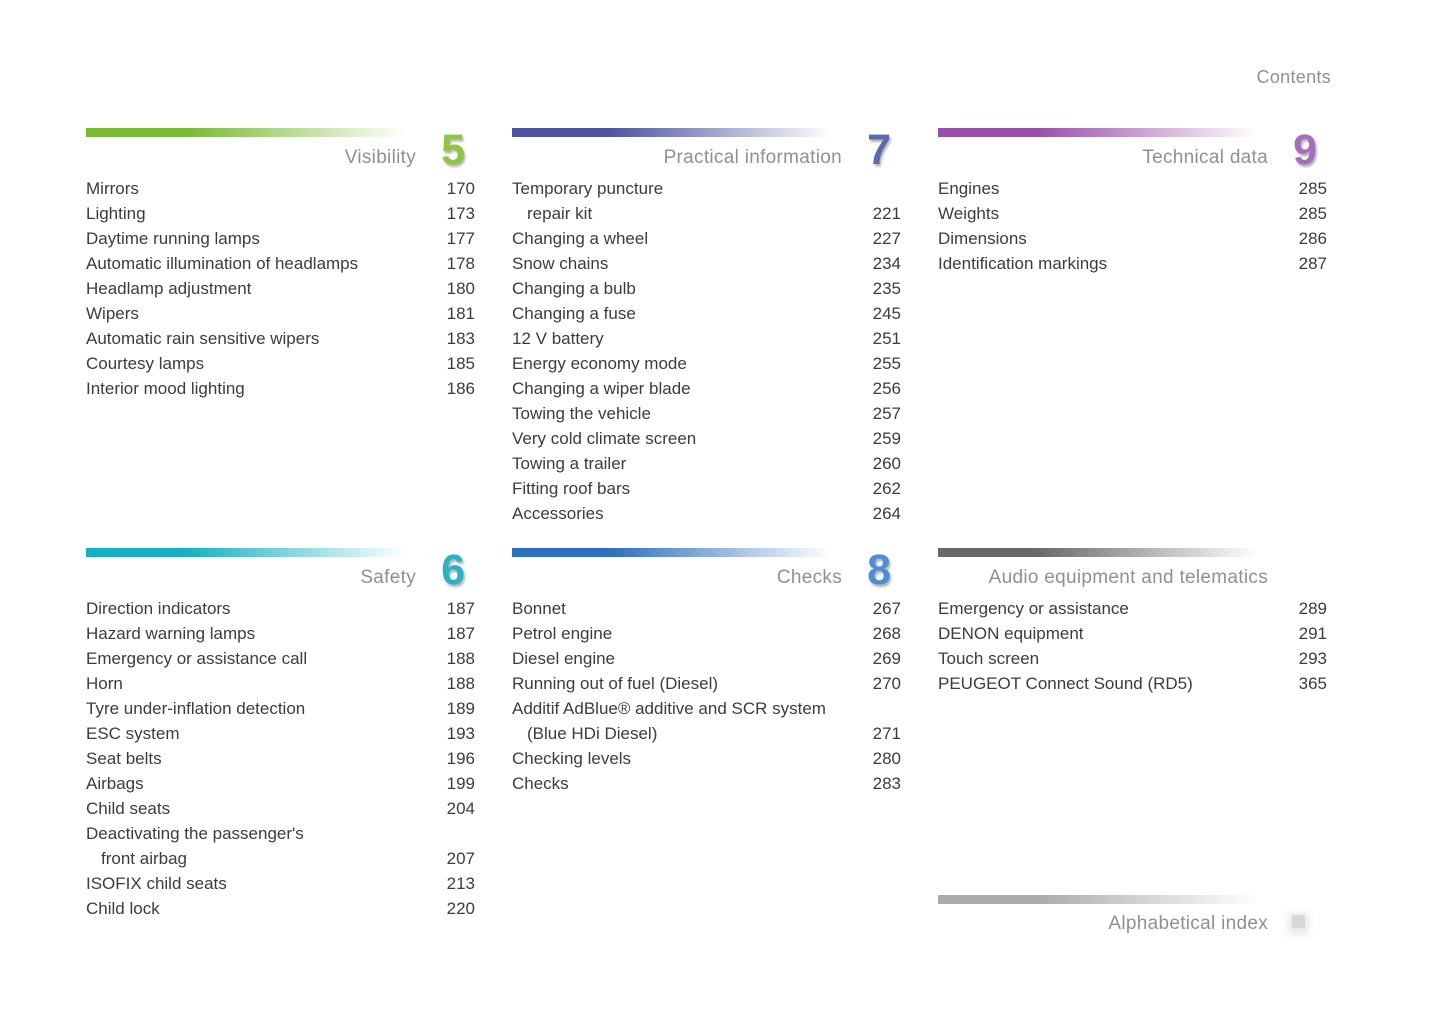 This screenshot has width=1445, height=1019. I want to click on toc-item-page: 280, so click(886, 758).